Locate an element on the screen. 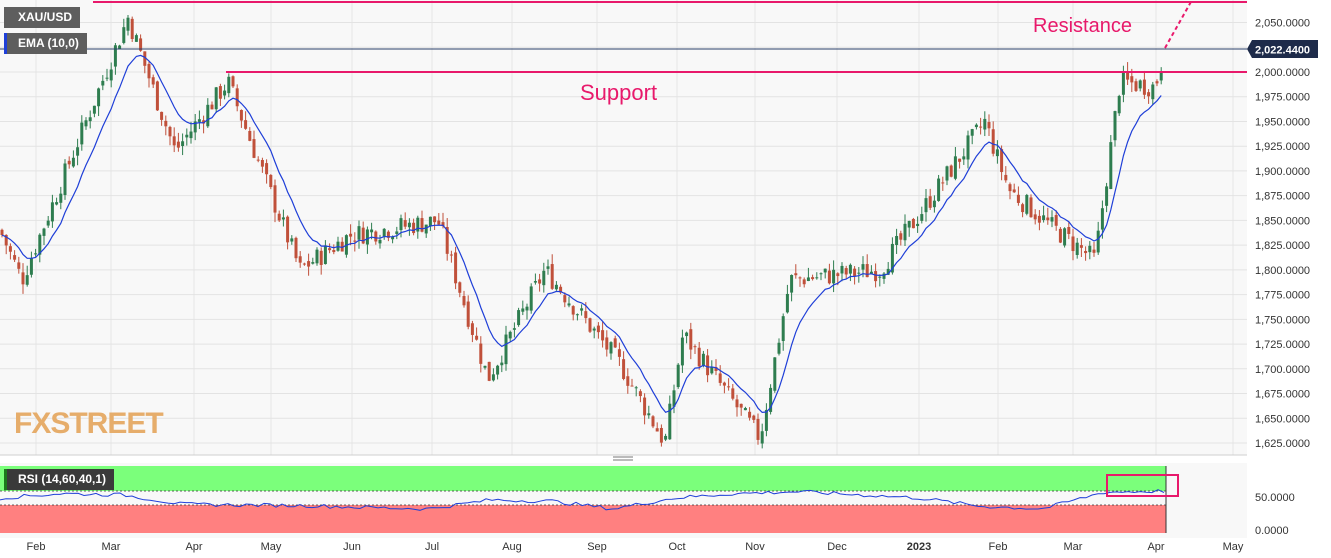 The width and height of the screenshot is (1331, 558). price-tick-label: 1,975.0000 is located at coordinates (1282, 98).